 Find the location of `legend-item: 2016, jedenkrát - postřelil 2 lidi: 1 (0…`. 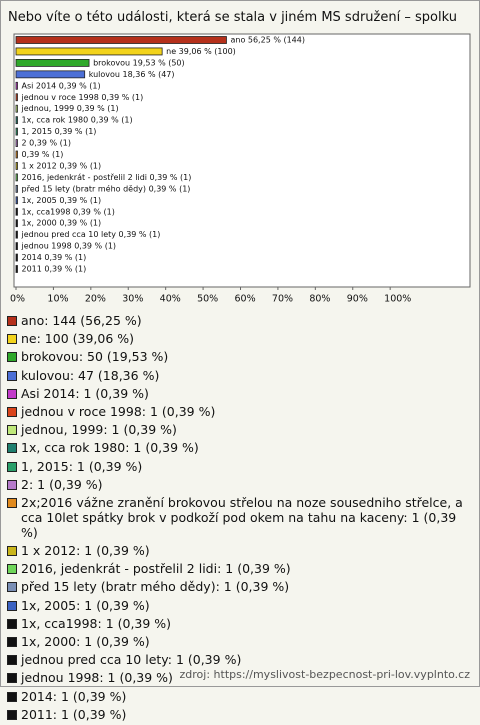

legend-item: 2016, jedenkrát - postřelil 2 lidi: 1 (0… is located at coordinates (239, 568).